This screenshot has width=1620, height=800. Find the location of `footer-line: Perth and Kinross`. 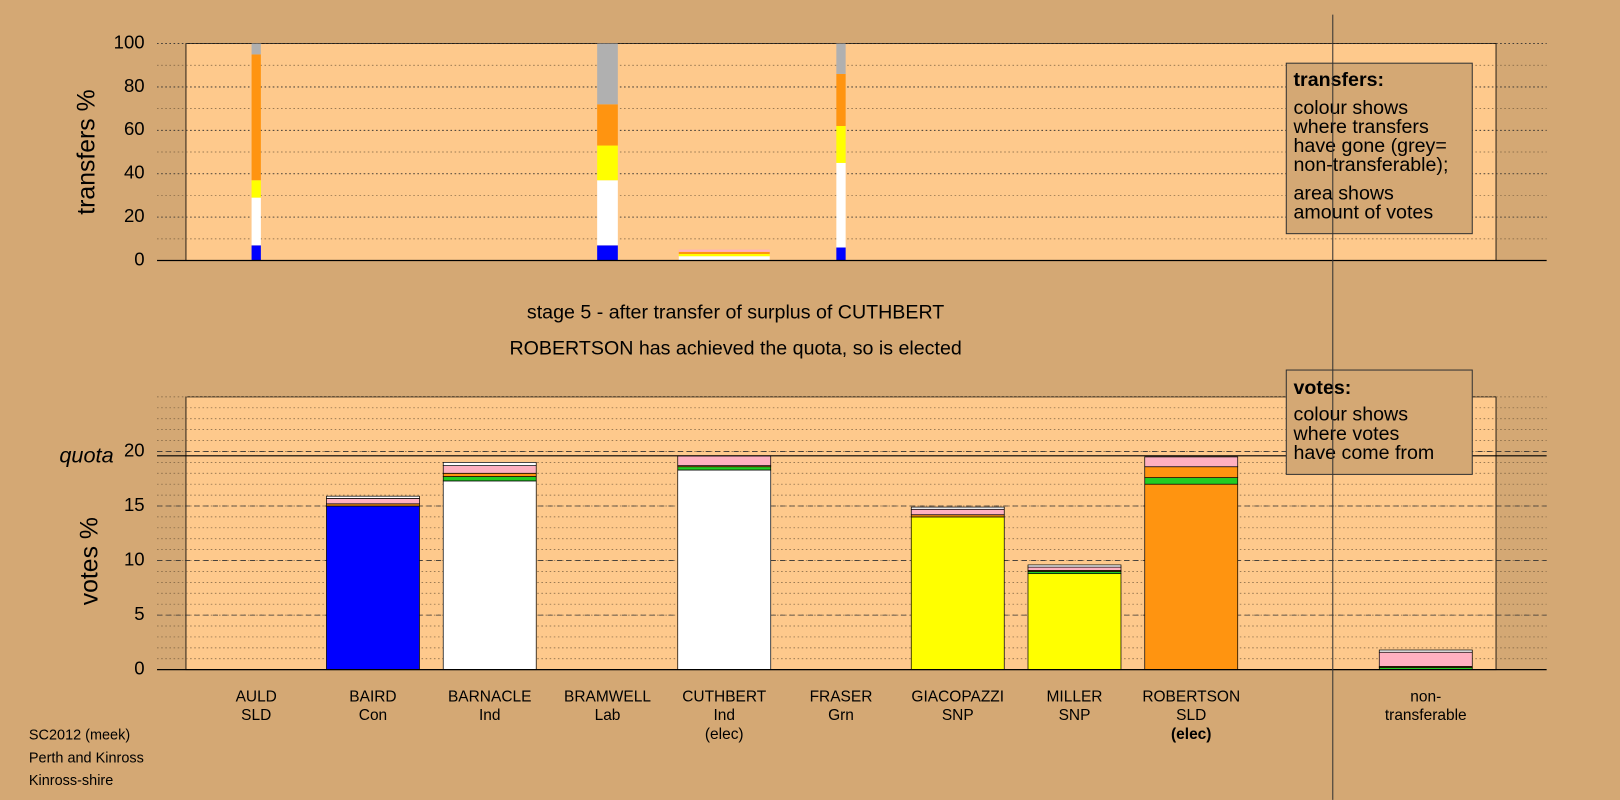

footer-line: Perth and Kinross is located at coordinates (86, 758).